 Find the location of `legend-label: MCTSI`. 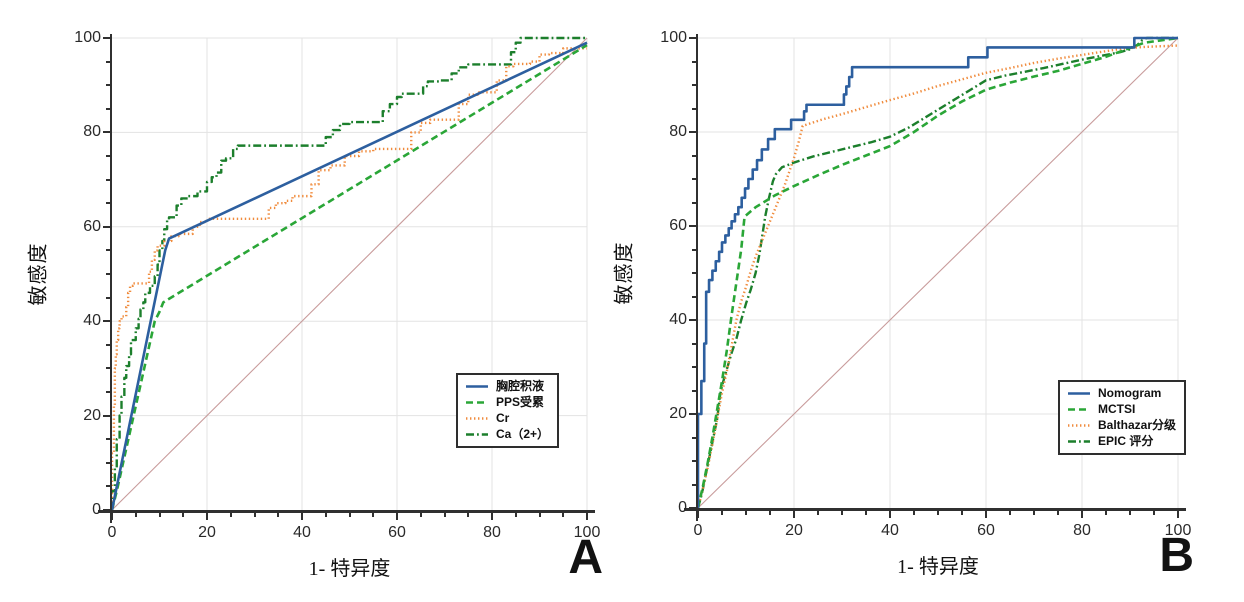

legend-label: MCTSI is located at coordinates (1117, 409).